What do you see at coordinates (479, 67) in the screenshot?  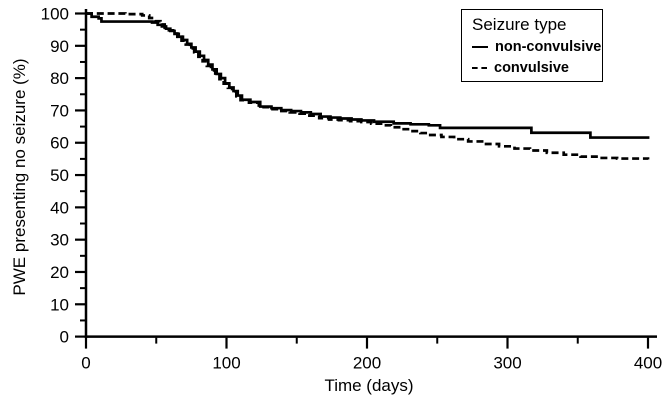 I see `dashed-line-swatch` at bounding box center [479, 67].